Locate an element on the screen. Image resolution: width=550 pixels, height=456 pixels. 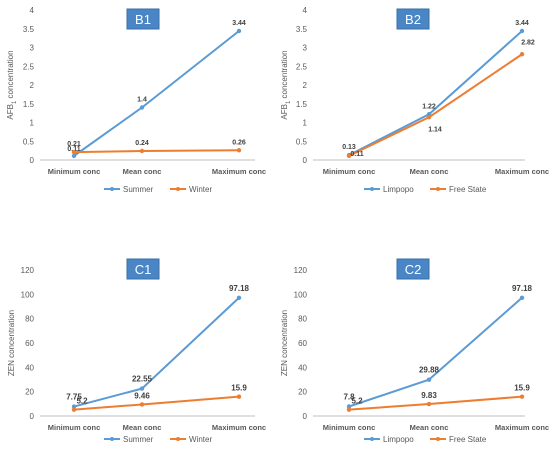
data-label: 9.46 is located at coordinates (142, 395).